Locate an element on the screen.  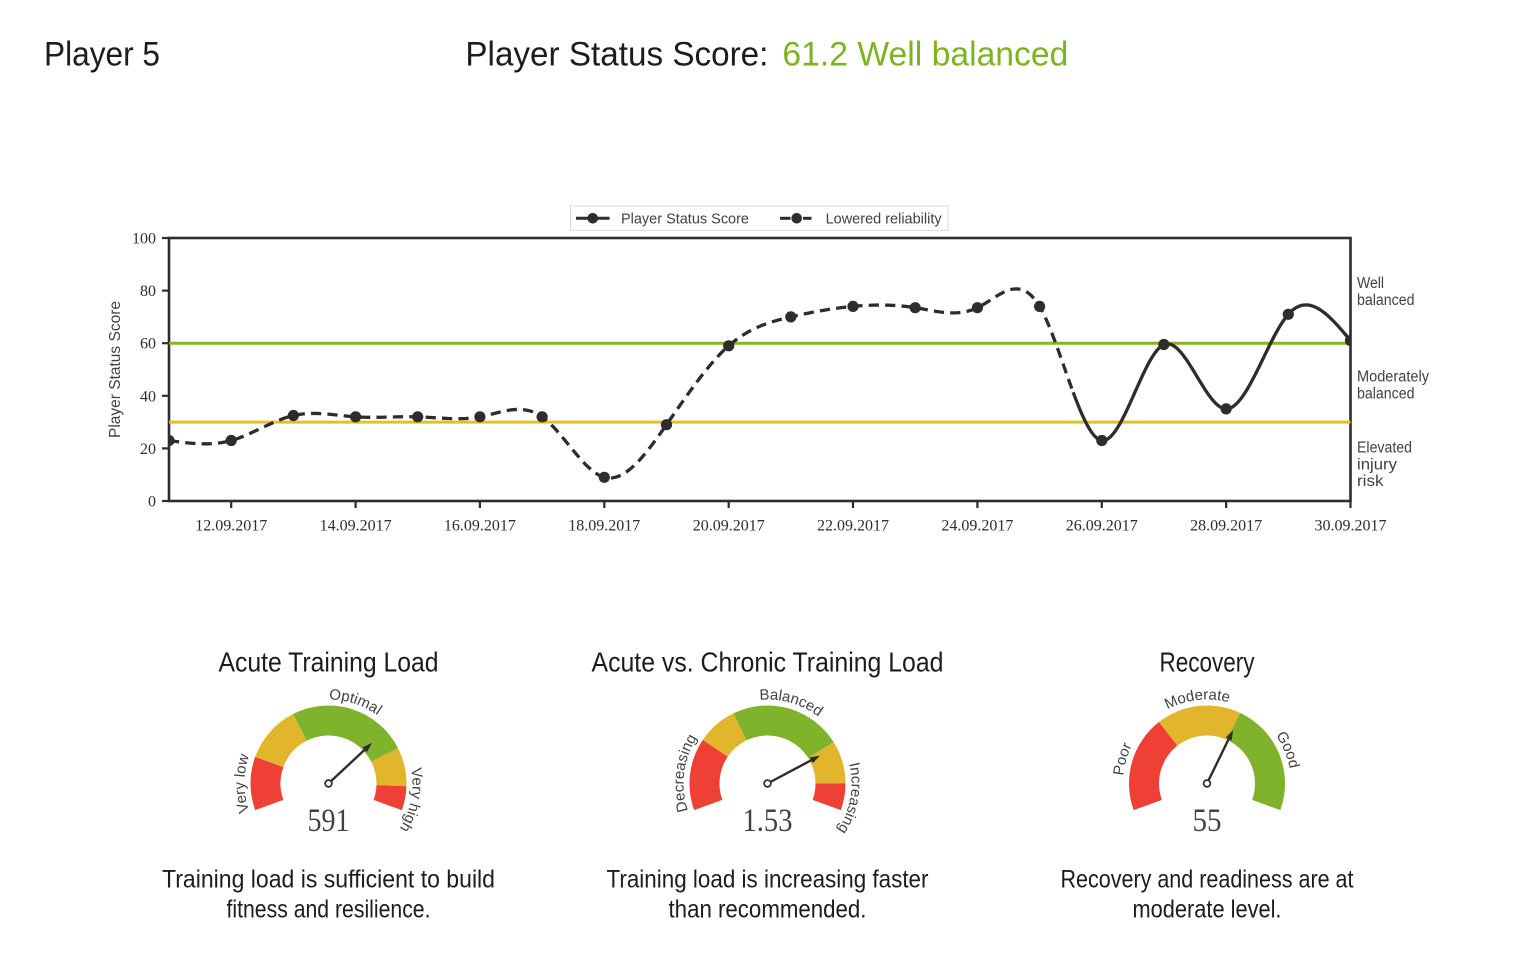
svg-text: Very low is located at coordinates (242, 783).